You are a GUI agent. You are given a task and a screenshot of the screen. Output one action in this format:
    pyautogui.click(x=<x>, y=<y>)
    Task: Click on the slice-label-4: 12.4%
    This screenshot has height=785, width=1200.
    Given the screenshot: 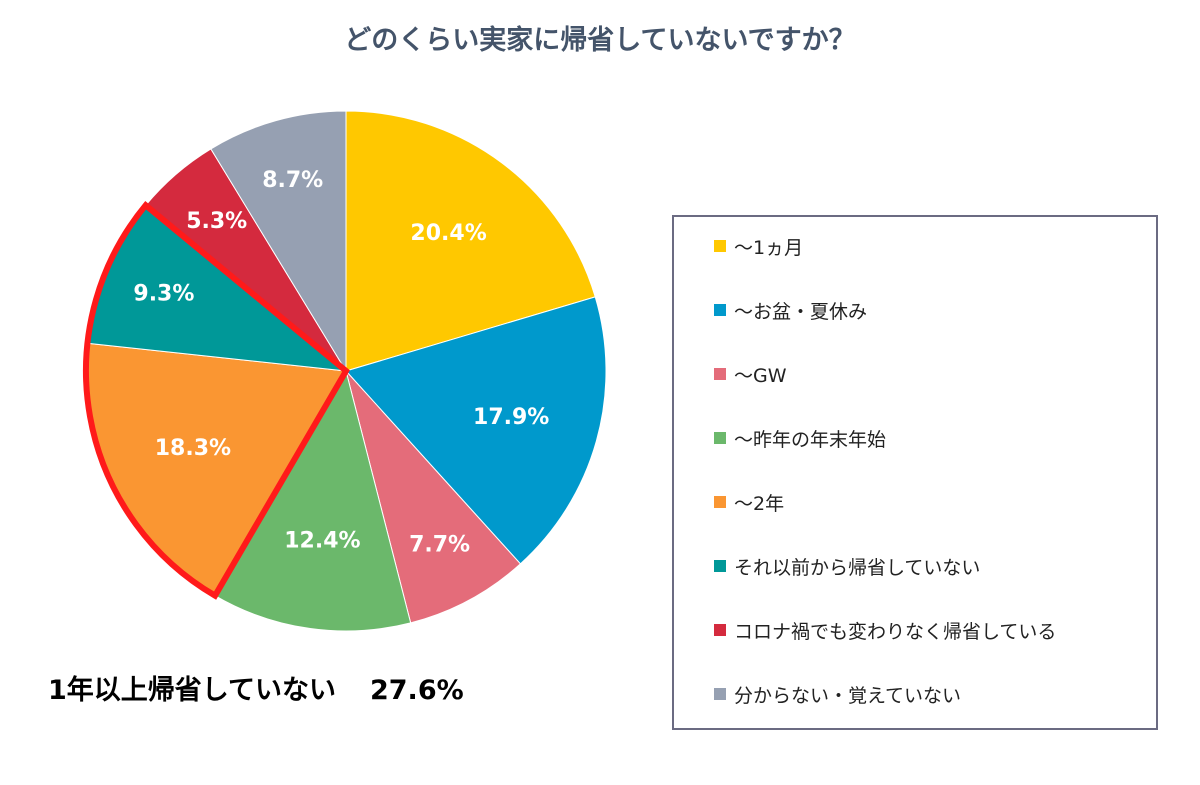 What is the action you would take?
    pyautogui.click(x=322, y=541)
    